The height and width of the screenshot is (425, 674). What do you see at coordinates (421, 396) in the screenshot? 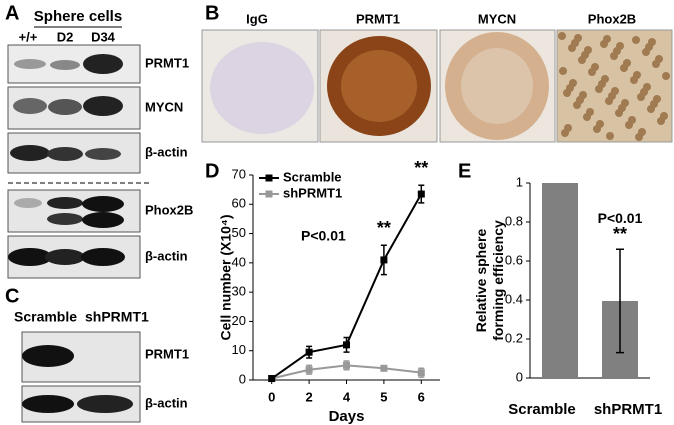
I see `x-tick-label: 6` at bounding box center [421, 396].